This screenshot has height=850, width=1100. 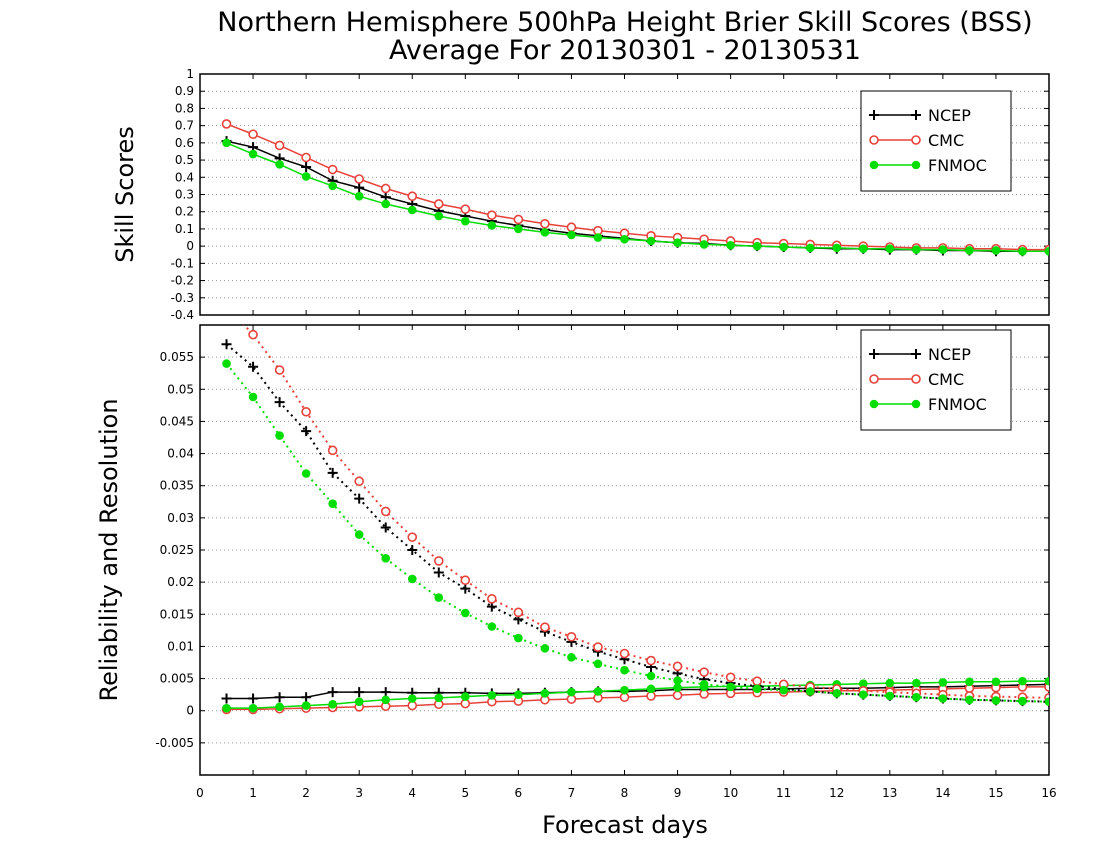 What do you see at coordinates (184, 143) in the screenshot?
I see `y-tick-label: 0.6` at bounding box center [184, 143].